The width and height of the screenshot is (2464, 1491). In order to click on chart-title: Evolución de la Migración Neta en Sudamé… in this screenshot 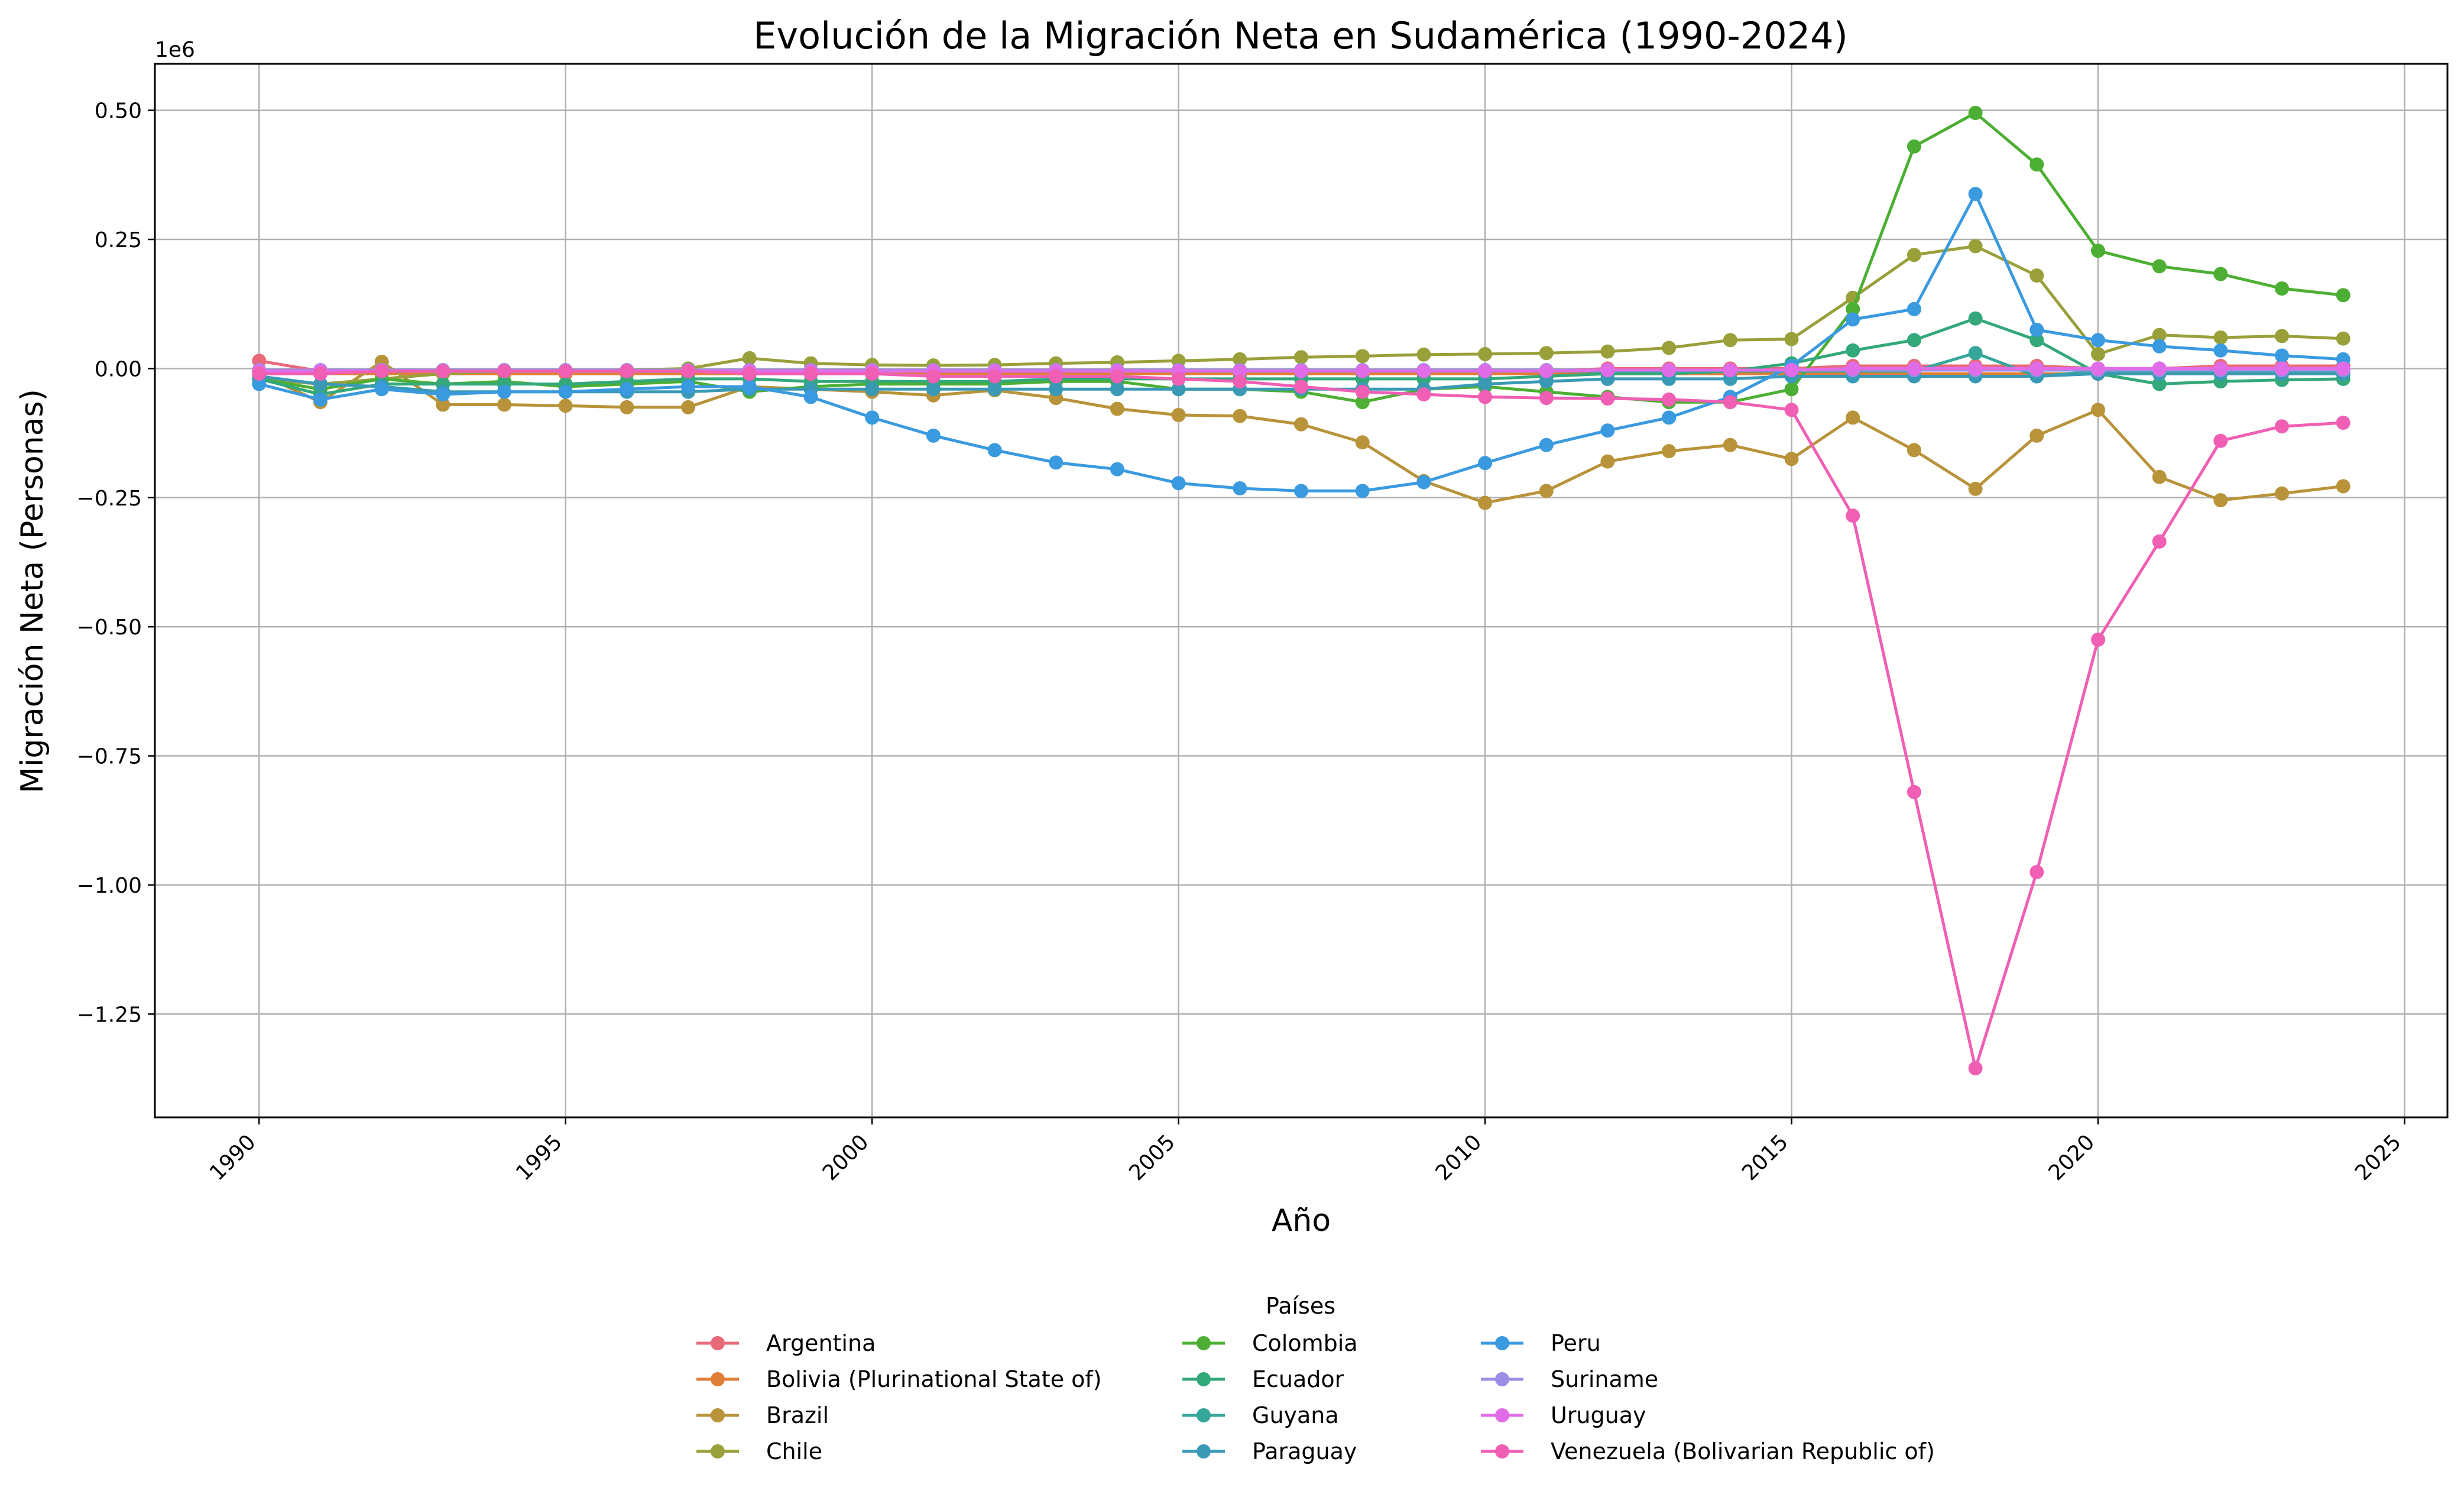, I will do `click(1300, 35)`.